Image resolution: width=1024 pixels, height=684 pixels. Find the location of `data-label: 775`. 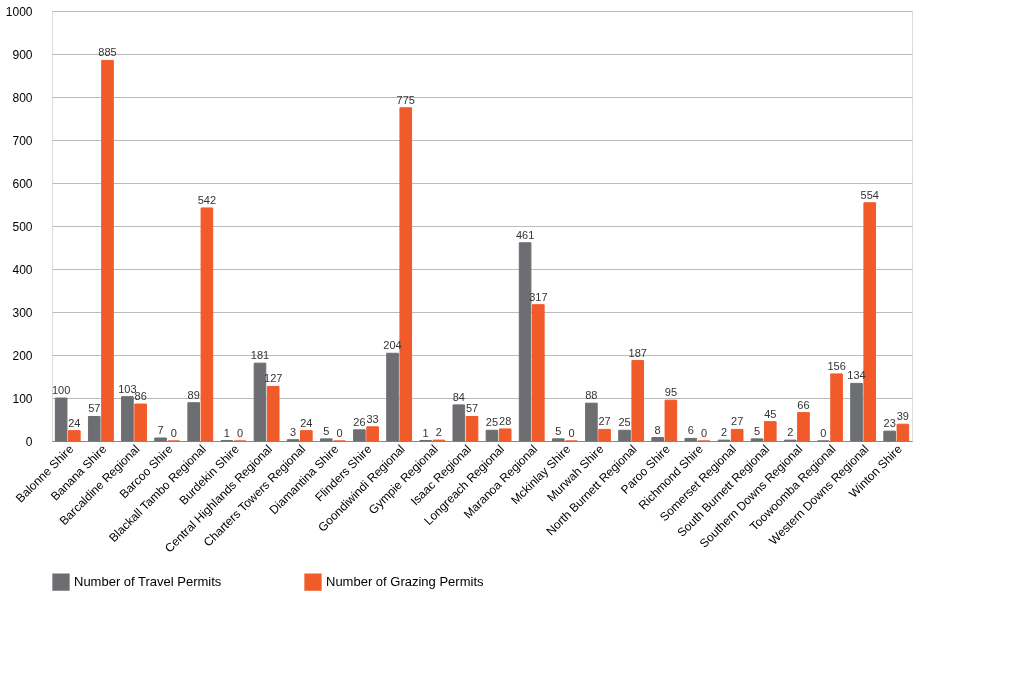

data-label: 775 is located at coordinates (405, 99).